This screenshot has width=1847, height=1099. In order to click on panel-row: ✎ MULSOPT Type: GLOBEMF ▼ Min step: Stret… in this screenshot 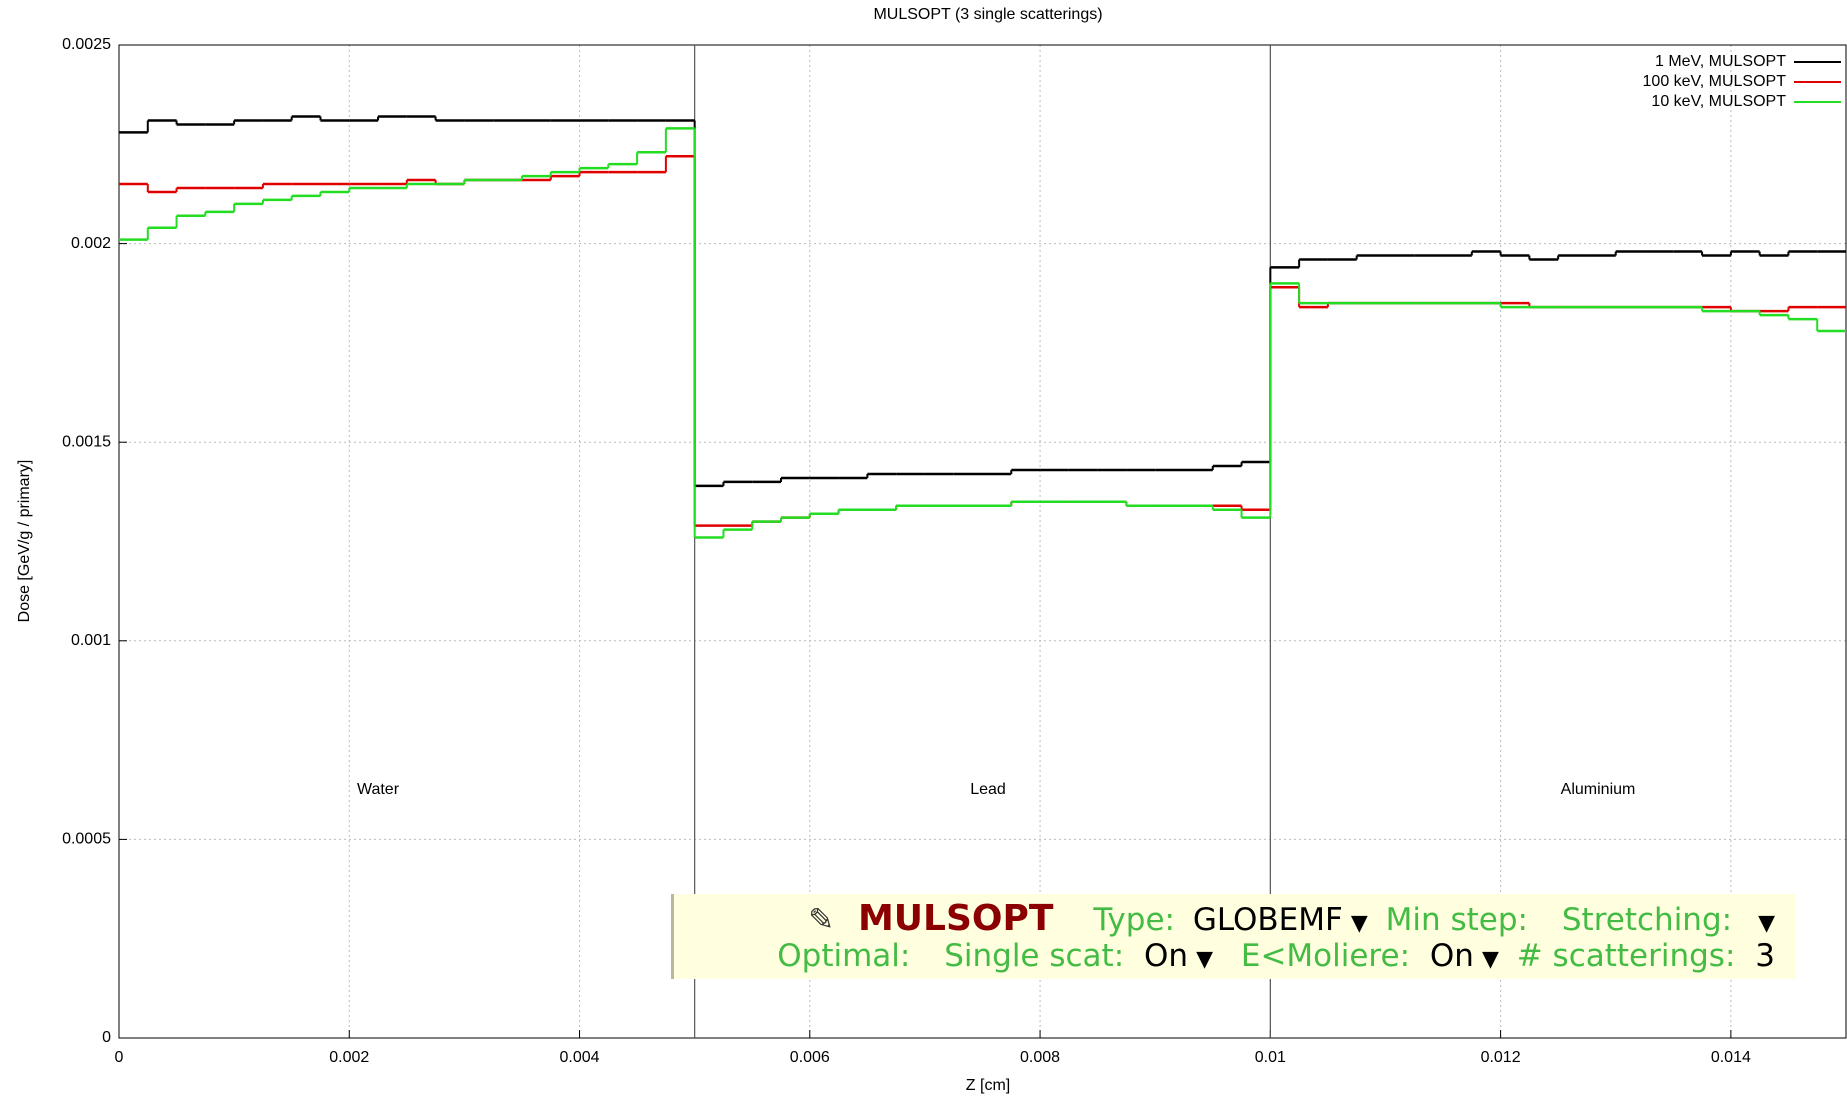, I will do `click(1284, 918)`.